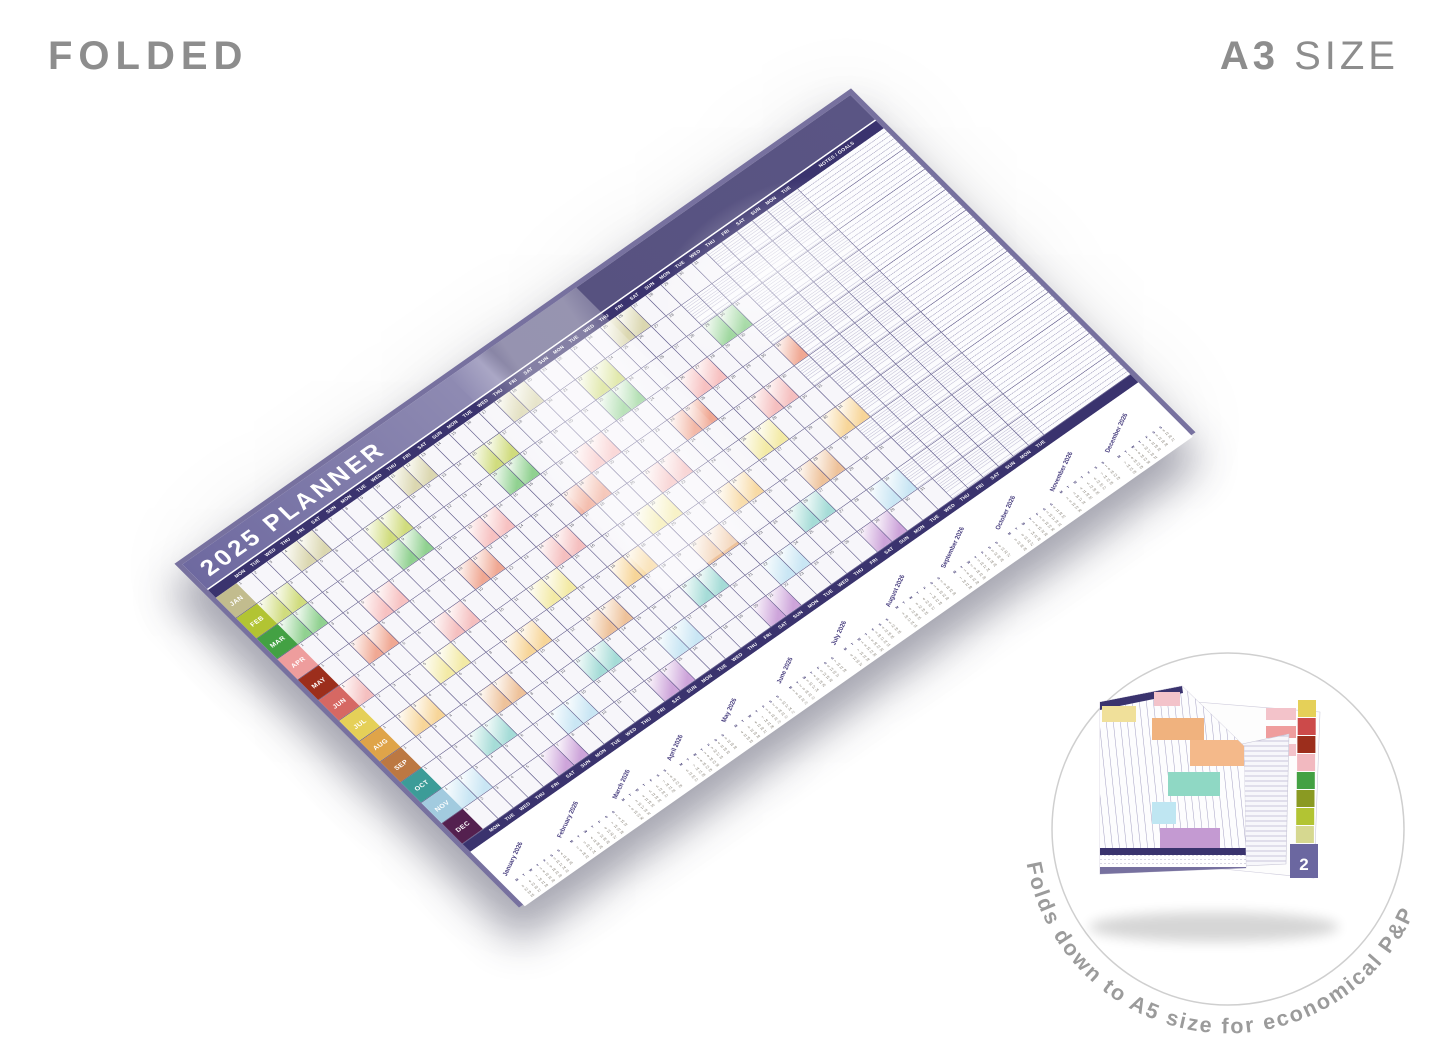 The width and height of the screenshot is (1445, 1037). Describe the element at coordinates (1115, 433) in the screenshot. I see `mini-calendar-title: December 2026` at that location.